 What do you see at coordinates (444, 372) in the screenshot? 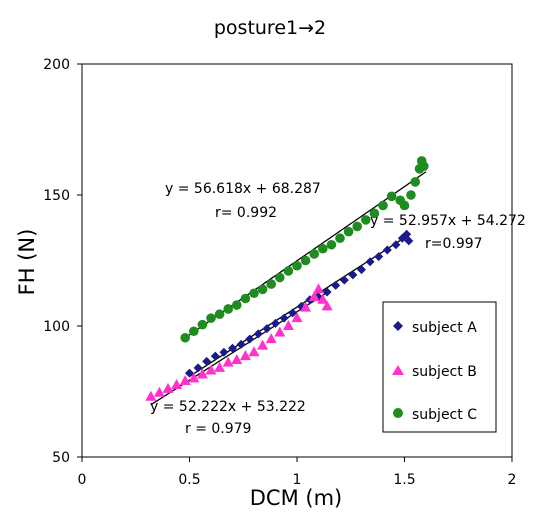
I see `legend-label-subject-b: subject B` at bounding box center [444, 372].